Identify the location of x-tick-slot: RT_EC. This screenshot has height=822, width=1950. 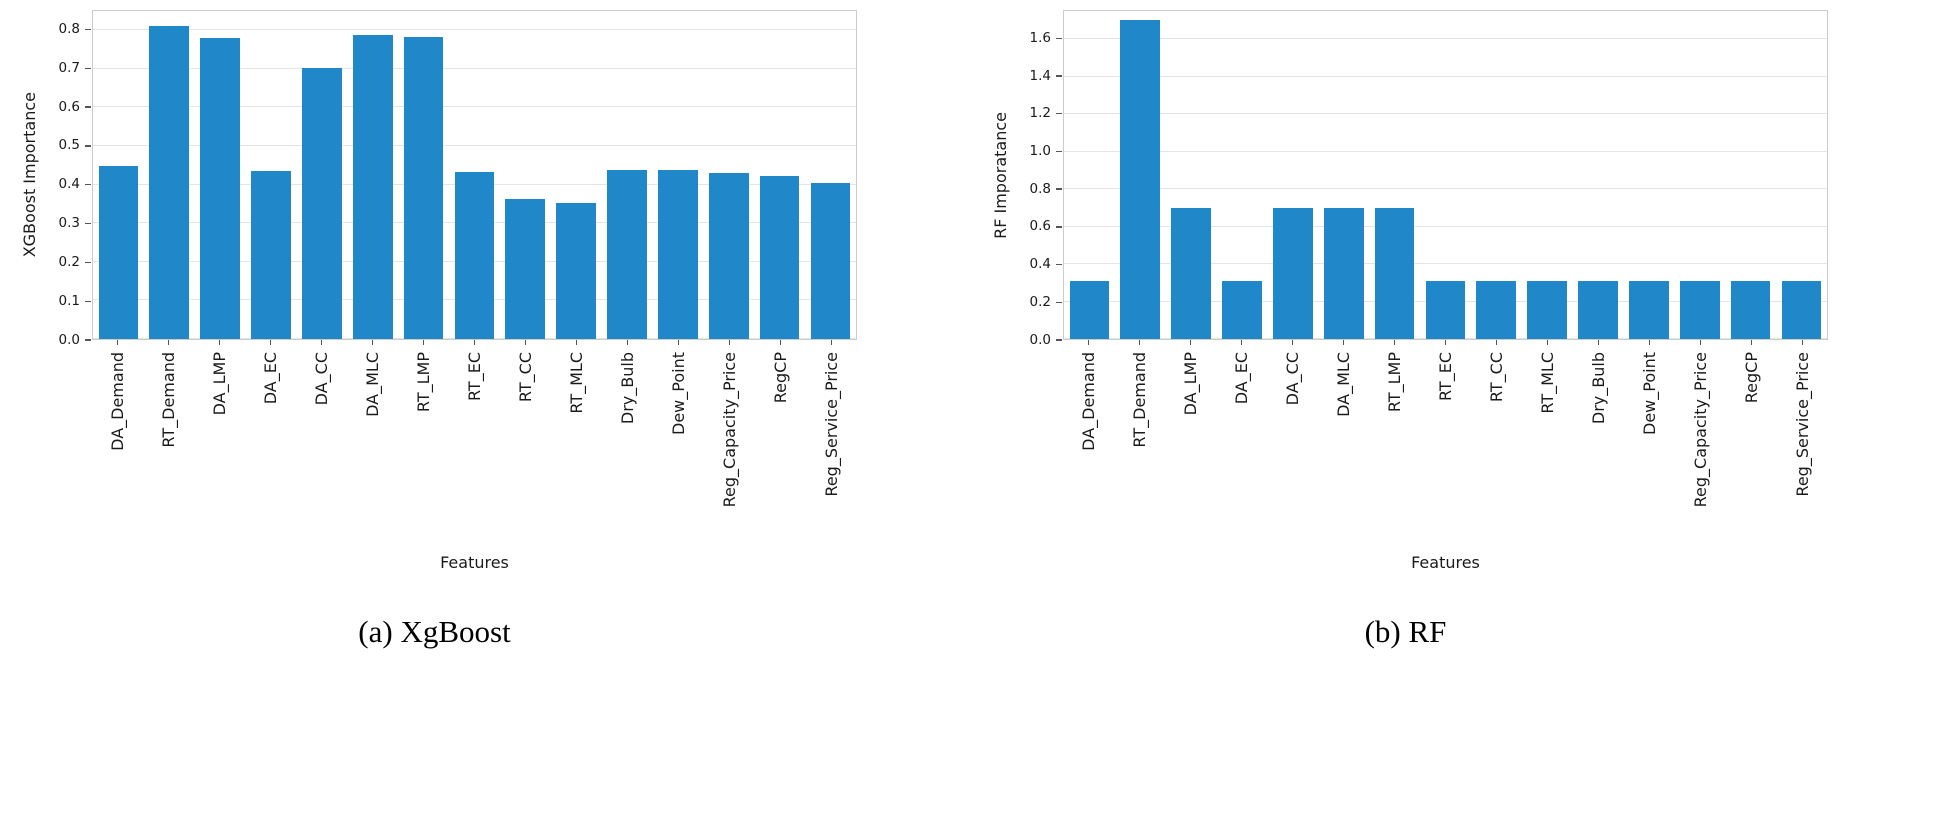
(1445, 442).